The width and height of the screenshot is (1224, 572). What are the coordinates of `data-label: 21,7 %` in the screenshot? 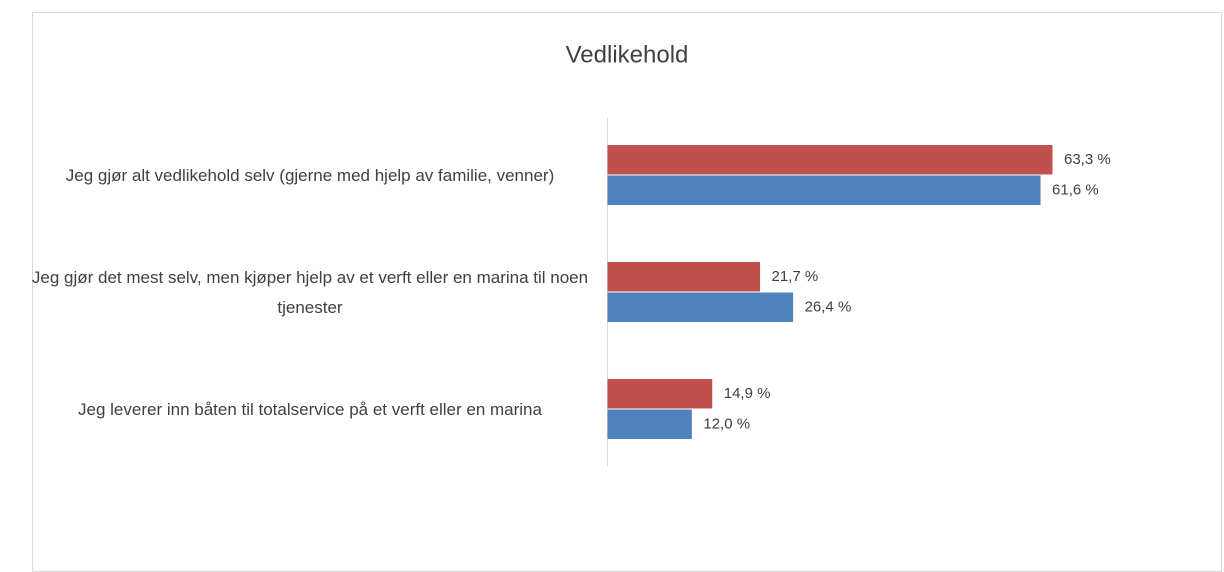 It's located at (795, 276).